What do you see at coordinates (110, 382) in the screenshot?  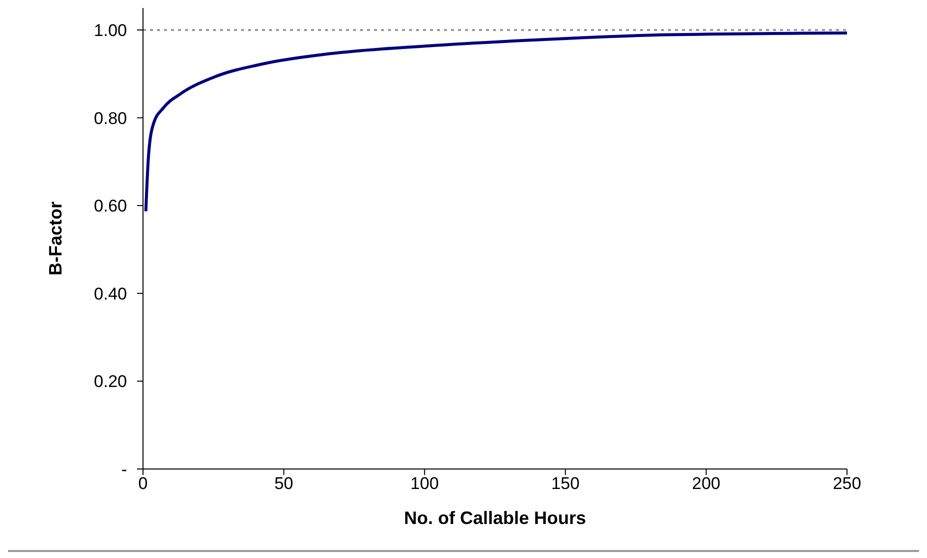 I see `y-tick-label: 0.20` at bounding box center [110, 382].